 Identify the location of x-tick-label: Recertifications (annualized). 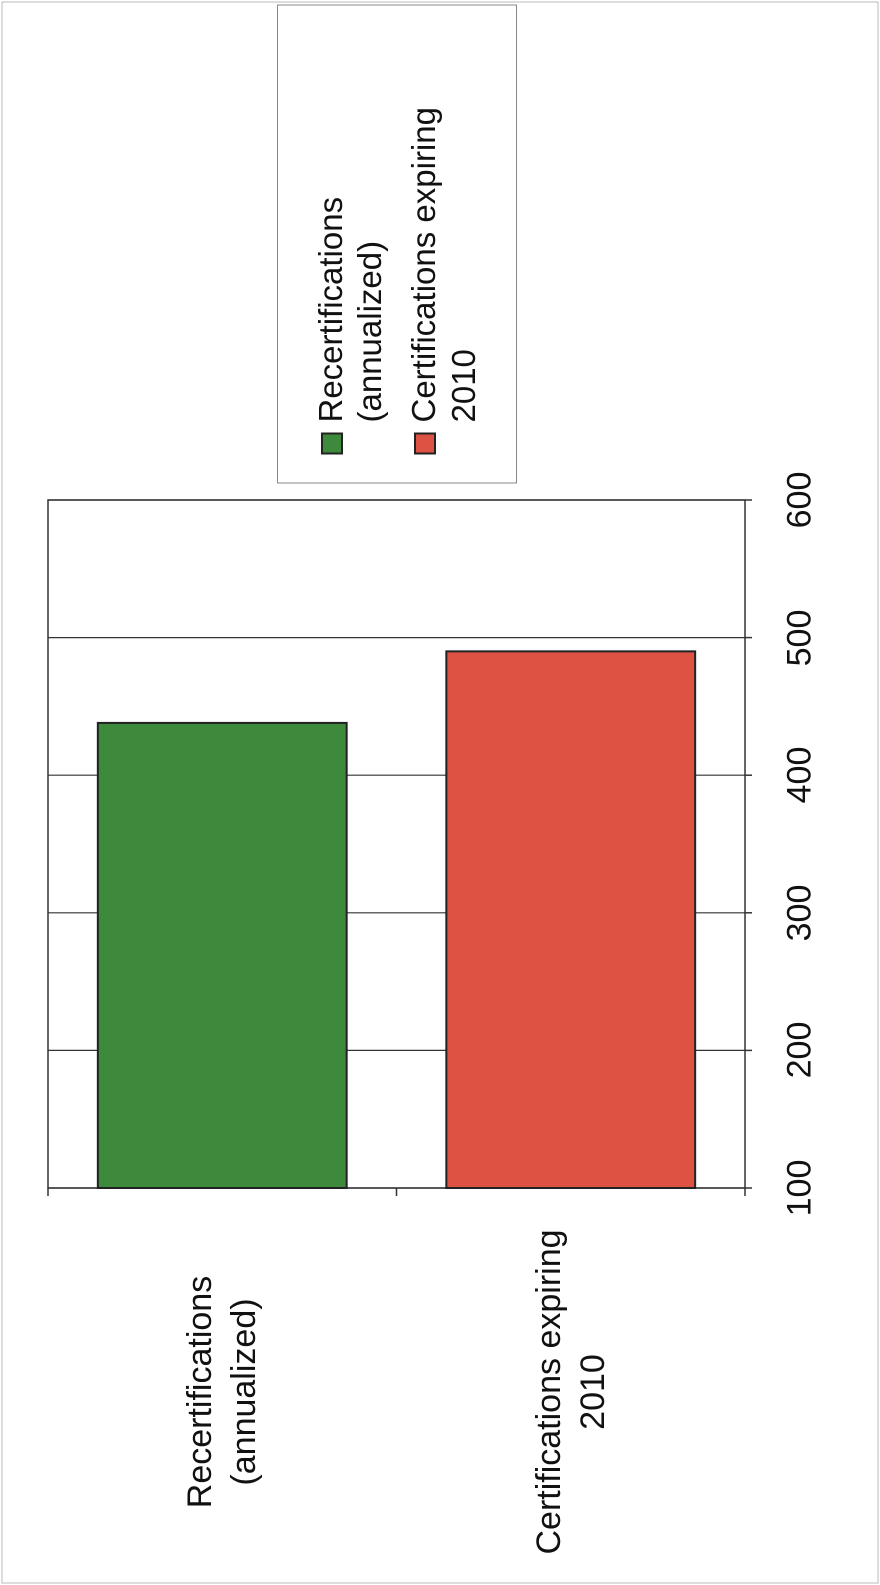
(222, 1392).